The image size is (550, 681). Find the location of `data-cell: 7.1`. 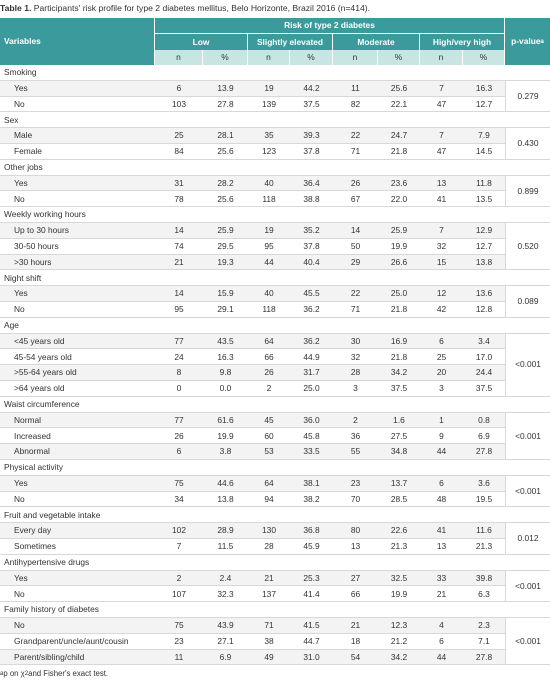

data-cell: 7.1 is located at coordinates (484, 642).